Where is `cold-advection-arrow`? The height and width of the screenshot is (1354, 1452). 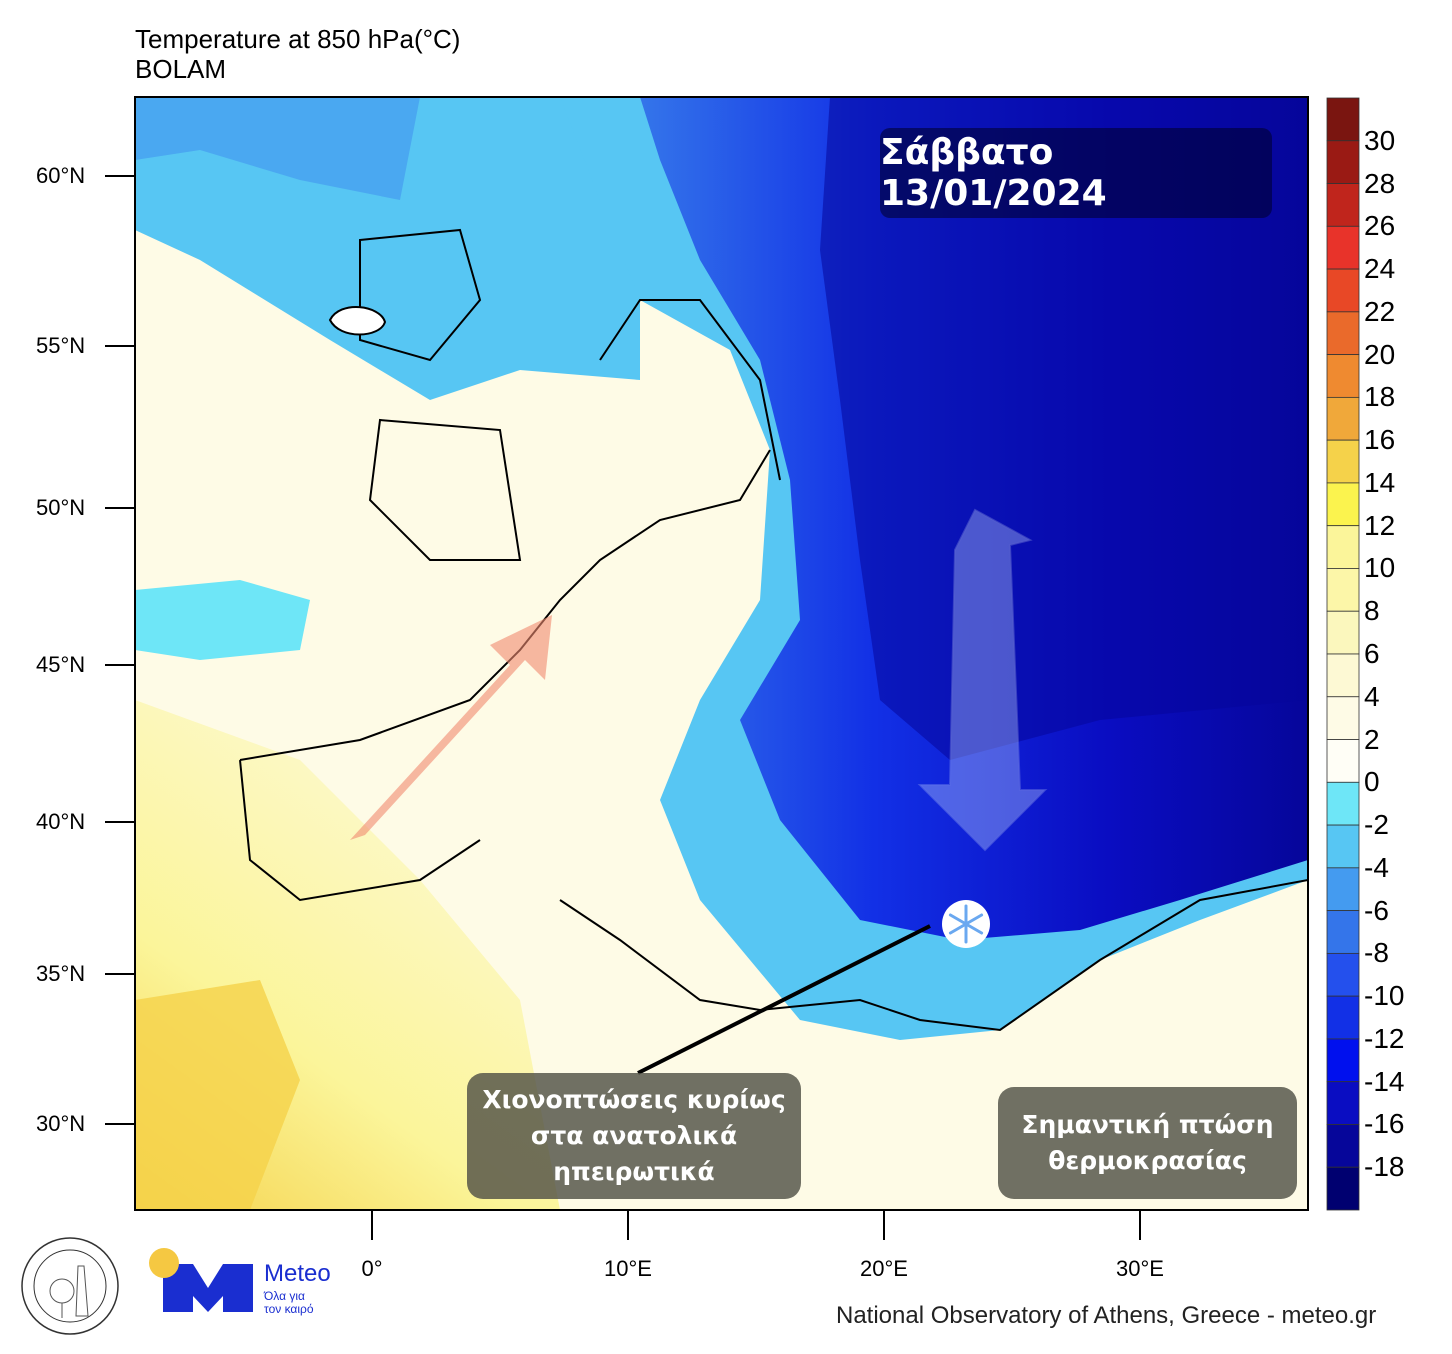
cold-advection-arrow is located at coordinates (982, 680).